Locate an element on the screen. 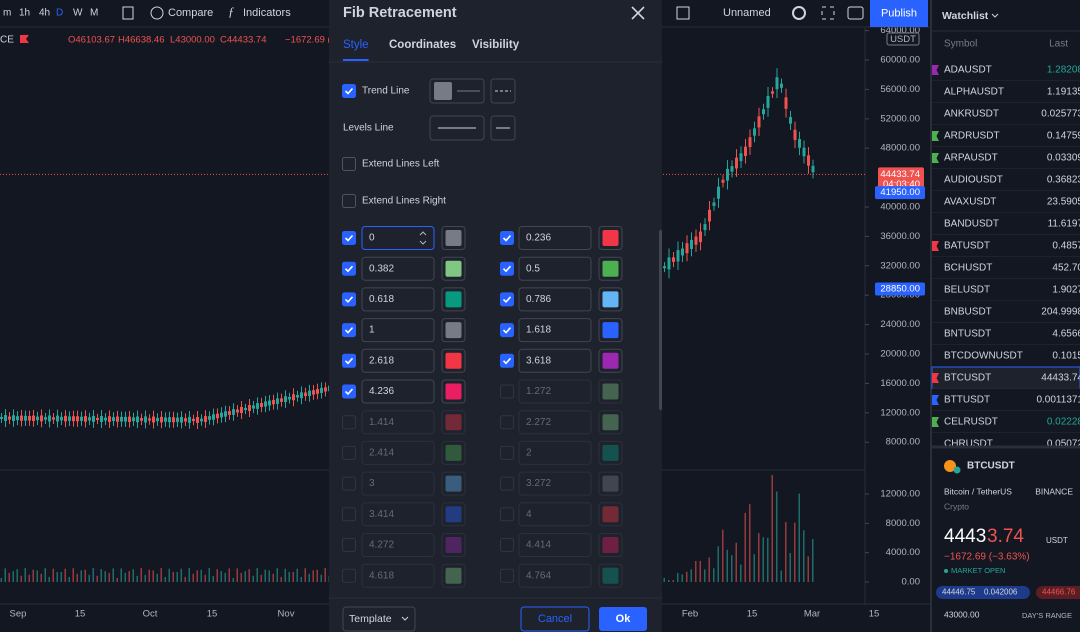 This screenshot has height=632, width=1080. snapshot-icon is located at coordinates (855, 13).